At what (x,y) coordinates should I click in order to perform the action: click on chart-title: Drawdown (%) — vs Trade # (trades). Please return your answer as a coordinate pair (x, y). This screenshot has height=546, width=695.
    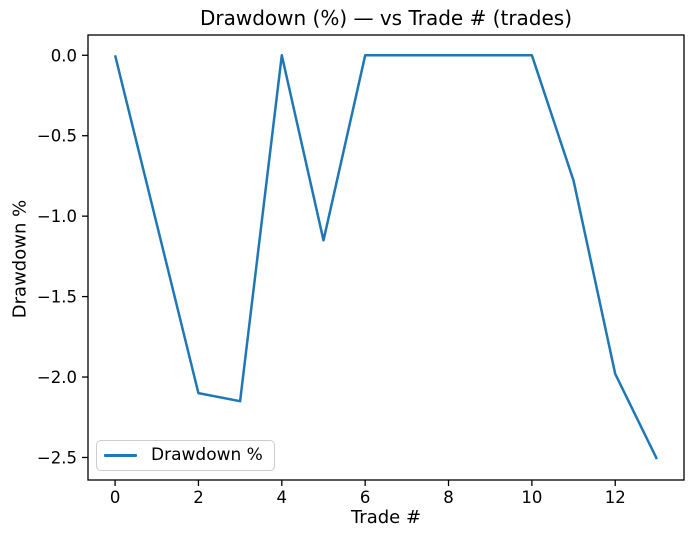
    Looking at the image, I should click on (386, 18).